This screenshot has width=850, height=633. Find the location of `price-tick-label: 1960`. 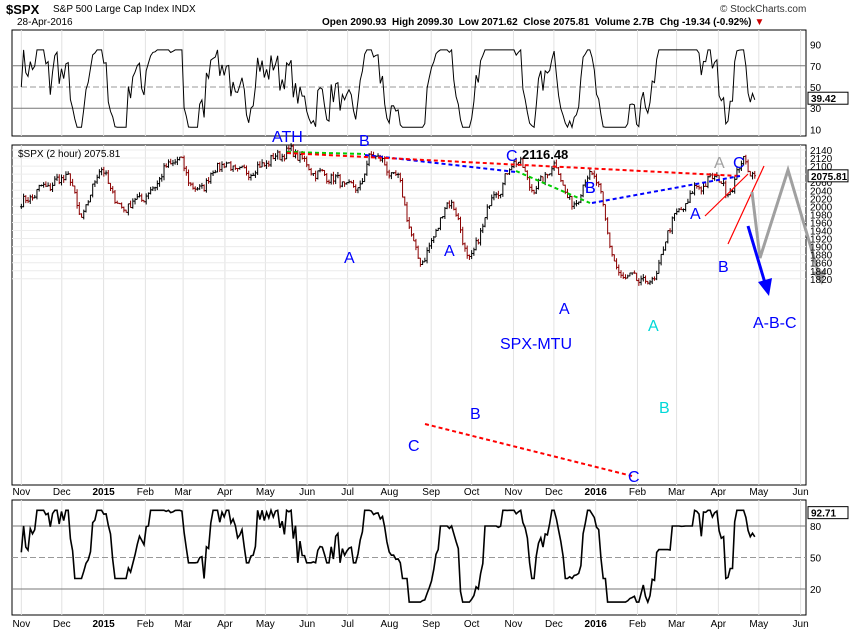

price-tick-label: 1960 is located at coordinates (821, 223).